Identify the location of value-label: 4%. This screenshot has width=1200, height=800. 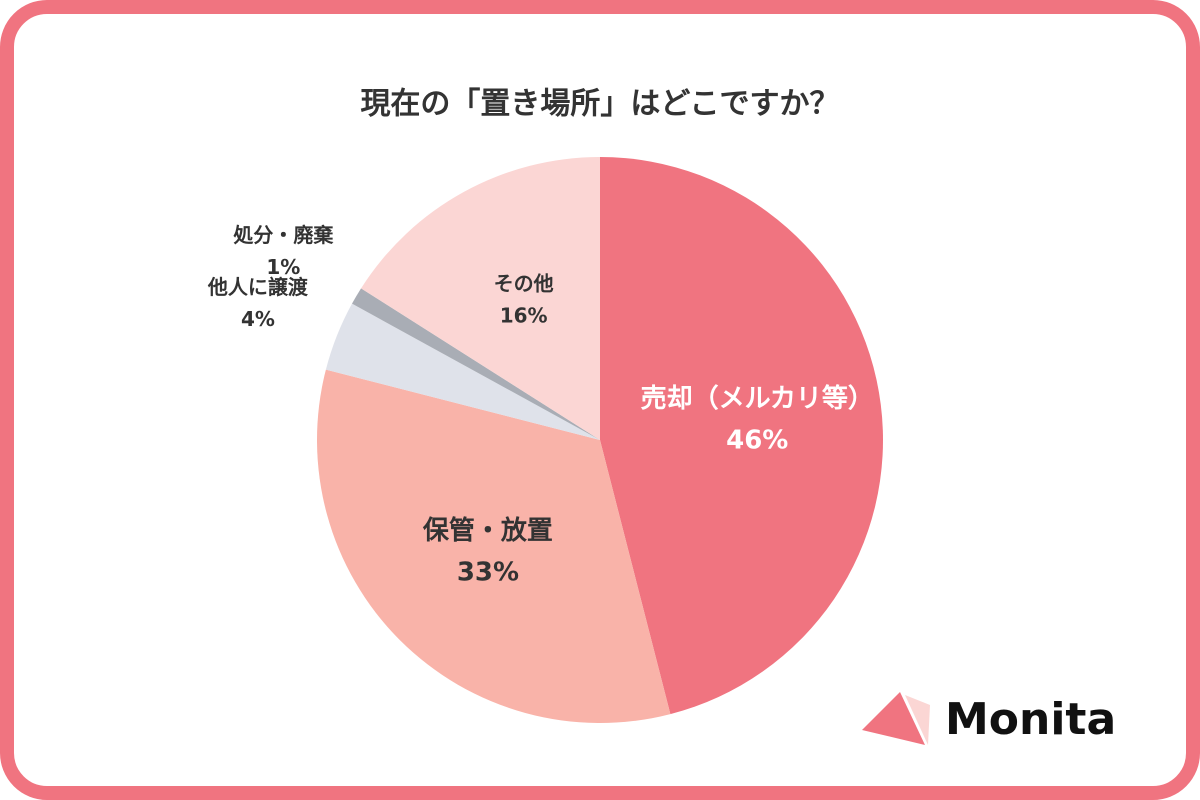
(258, 319).